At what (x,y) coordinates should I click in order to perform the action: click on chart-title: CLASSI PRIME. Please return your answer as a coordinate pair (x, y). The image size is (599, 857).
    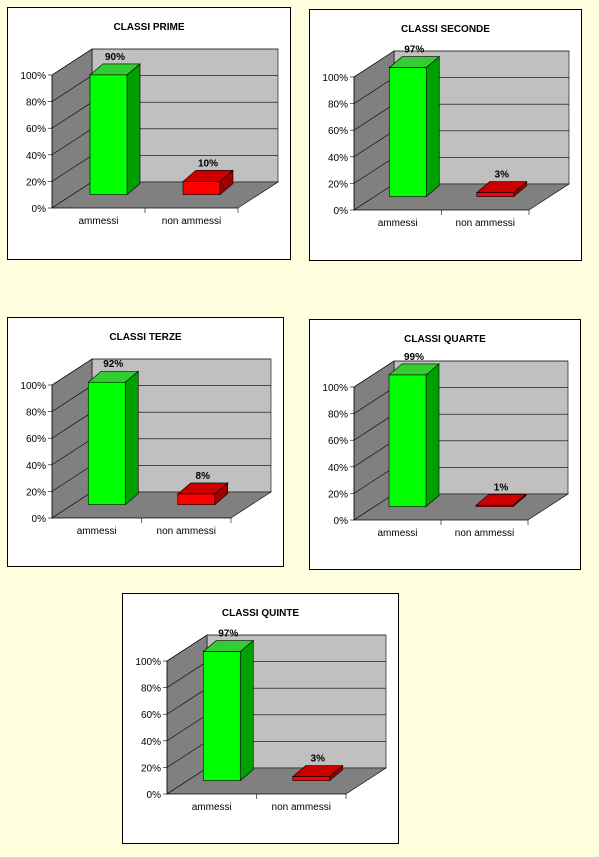
    Looking at the image, I should click on (148, 27).